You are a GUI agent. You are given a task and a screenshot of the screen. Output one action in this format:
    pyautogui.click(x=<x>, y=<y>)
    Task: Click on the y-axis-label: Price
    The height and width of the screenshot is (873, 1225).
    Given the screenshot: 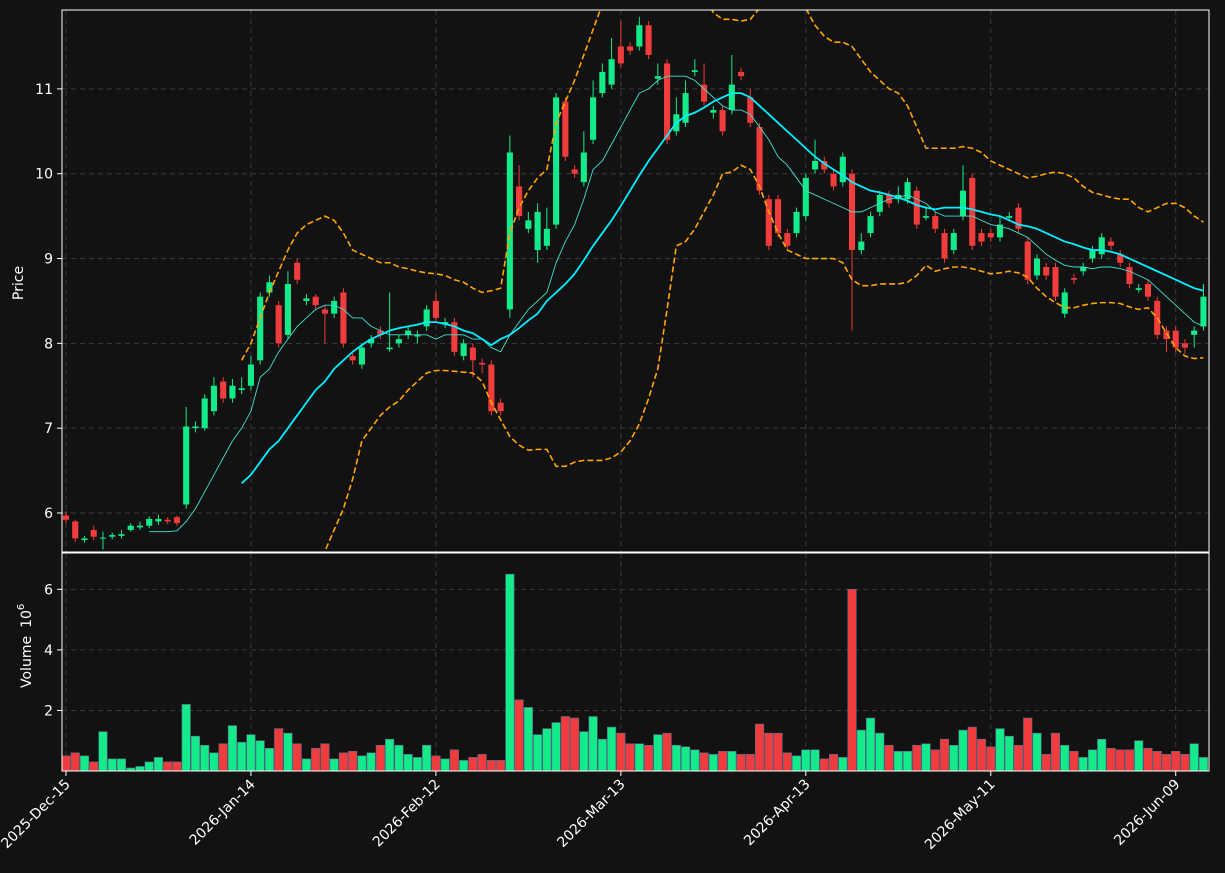 What is the action you would take?
    pyautogui.click(x=19, y=283)
    